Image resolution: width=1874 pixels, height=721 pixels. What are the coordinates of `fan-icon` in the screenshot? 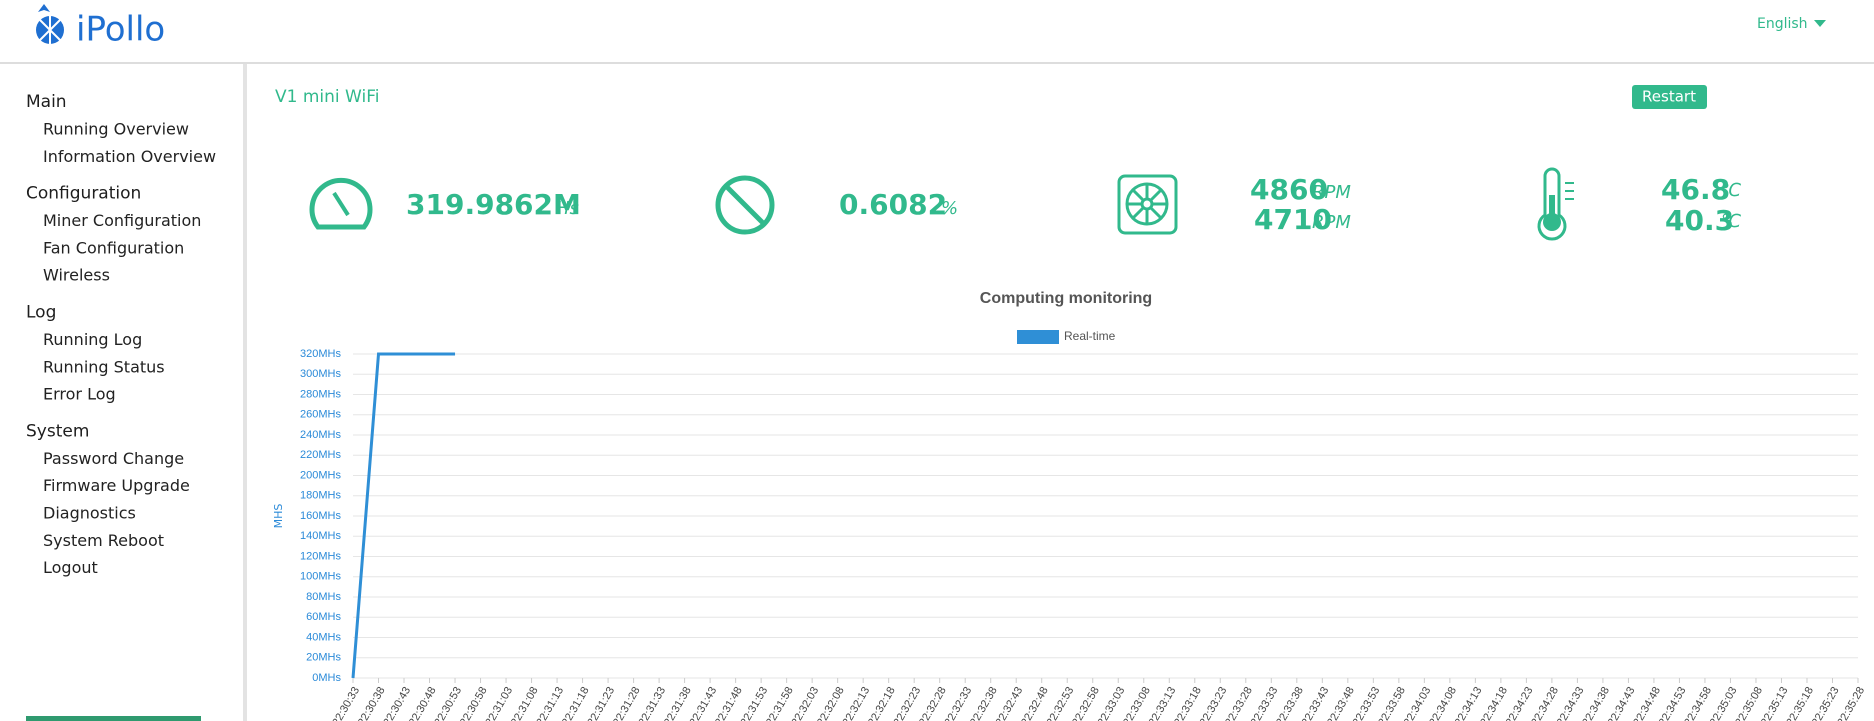 It's located at (1147, 204).